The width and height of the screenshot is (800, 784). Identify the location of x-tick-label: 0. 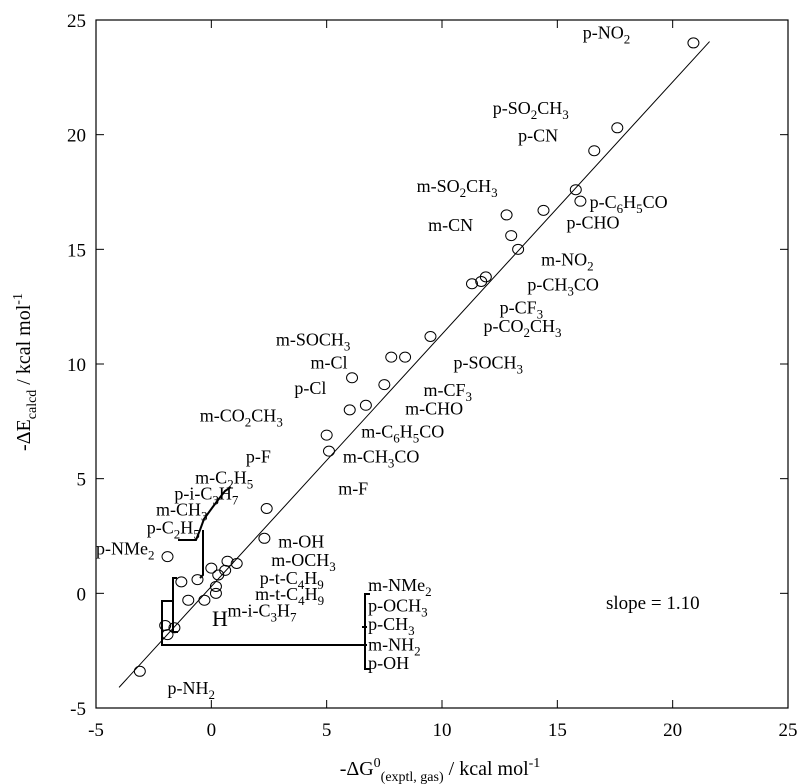
(212, 730).